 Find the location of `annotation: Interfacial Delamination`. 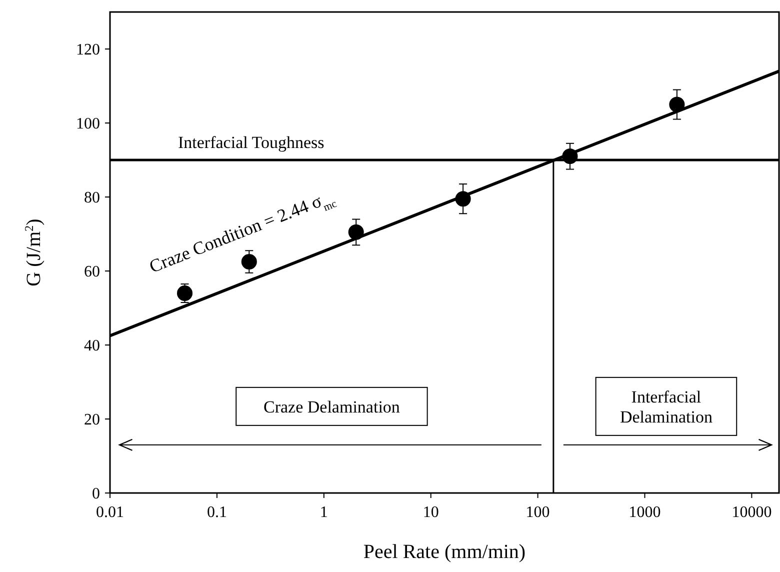

annotation: Interfacial Delamination is located at coordinates (666, 406).